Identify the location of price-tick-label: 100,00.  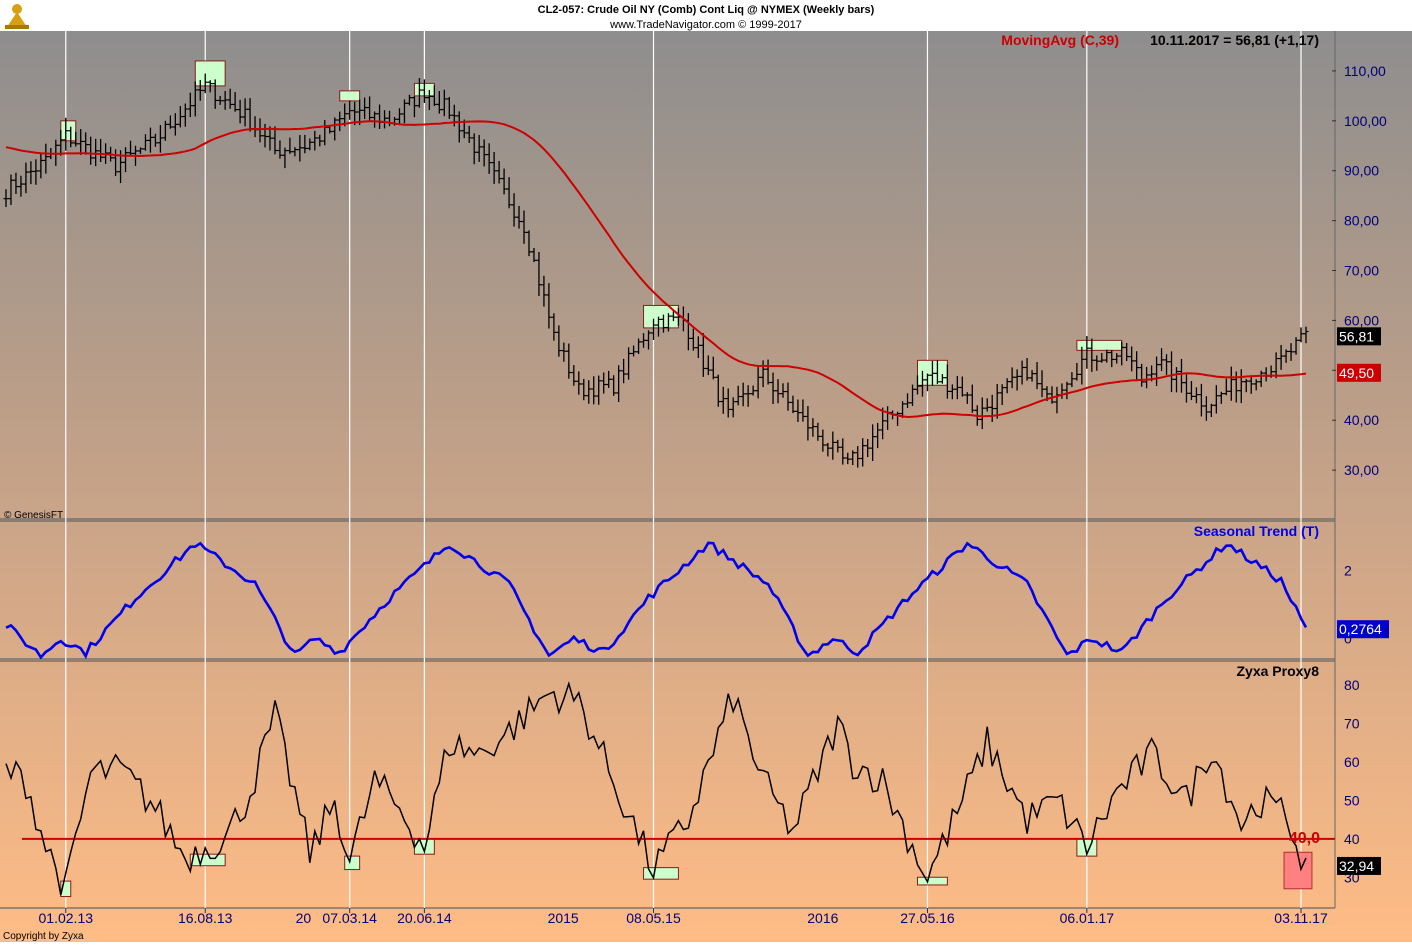
(1365, 121).